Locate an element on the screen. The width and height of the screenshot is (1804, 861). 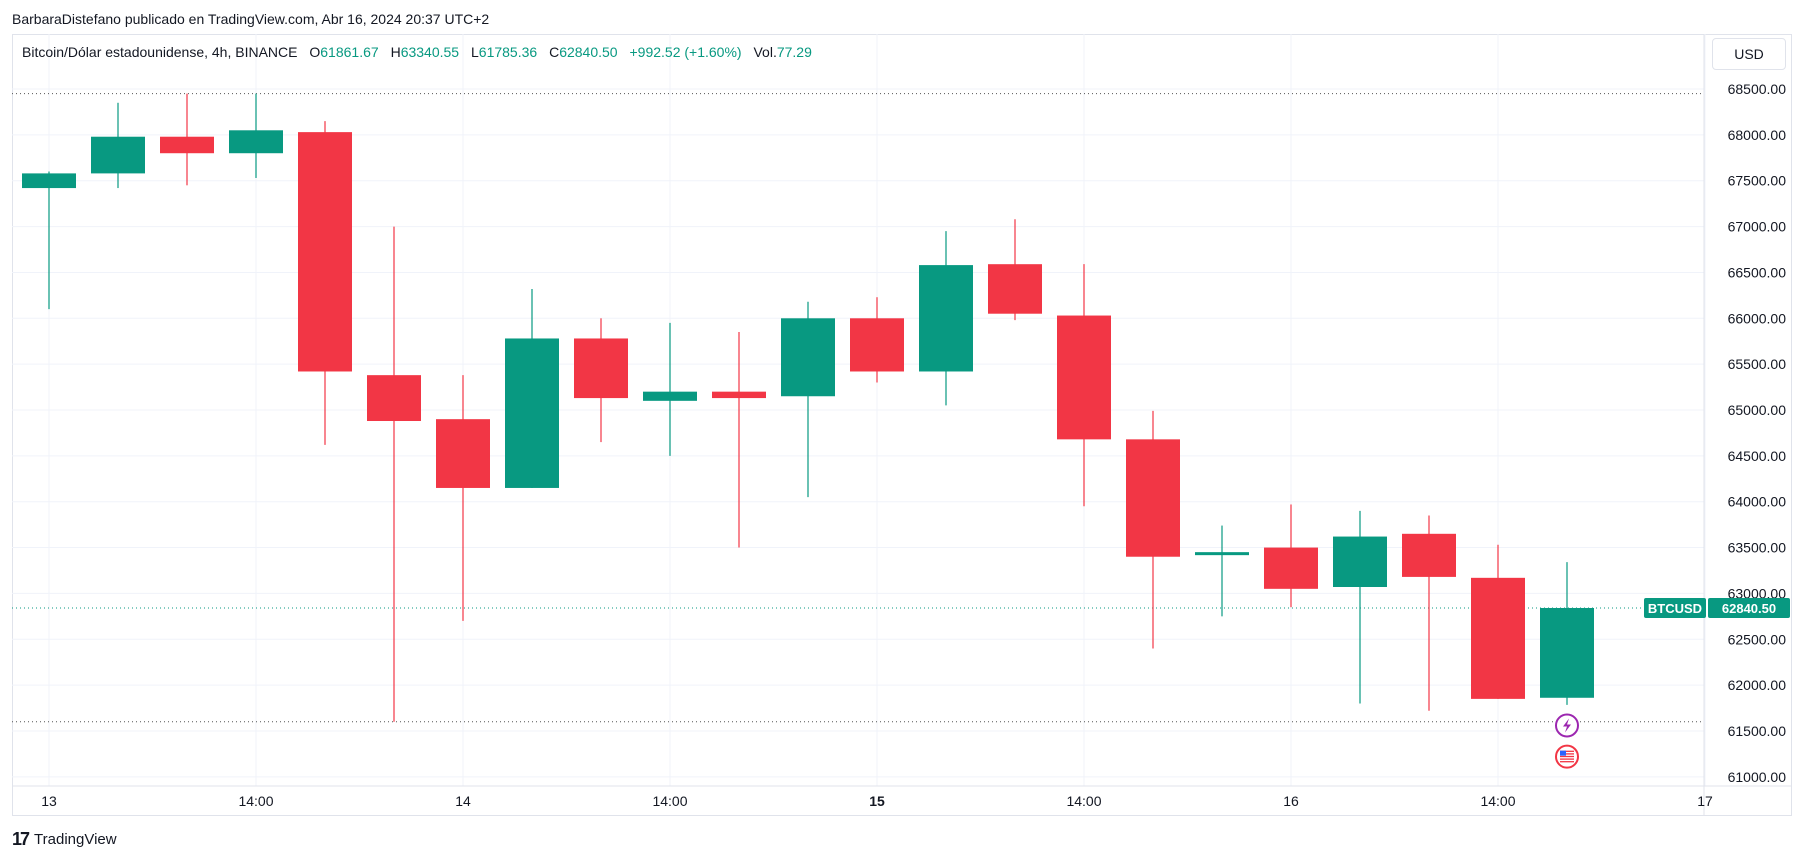
time-axis: 13 14:00 14 14:00 15 14:00 16 14:00 17 is located at coordinates (877, 801).